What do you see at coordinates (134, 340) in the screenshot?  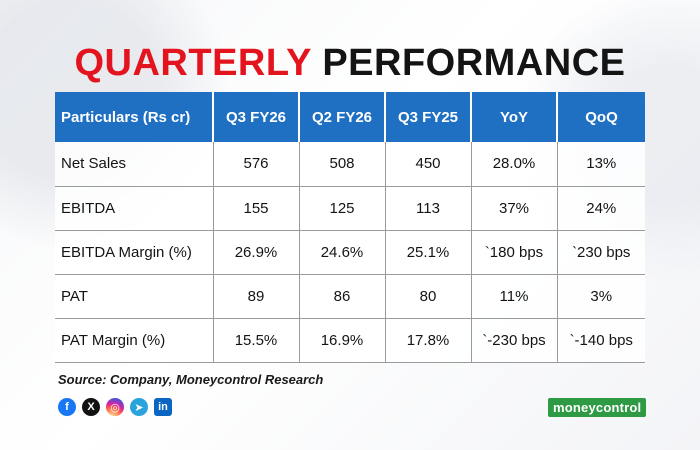 I see `row-label: PAT Margin (%)` at bounding box center [134, 340].